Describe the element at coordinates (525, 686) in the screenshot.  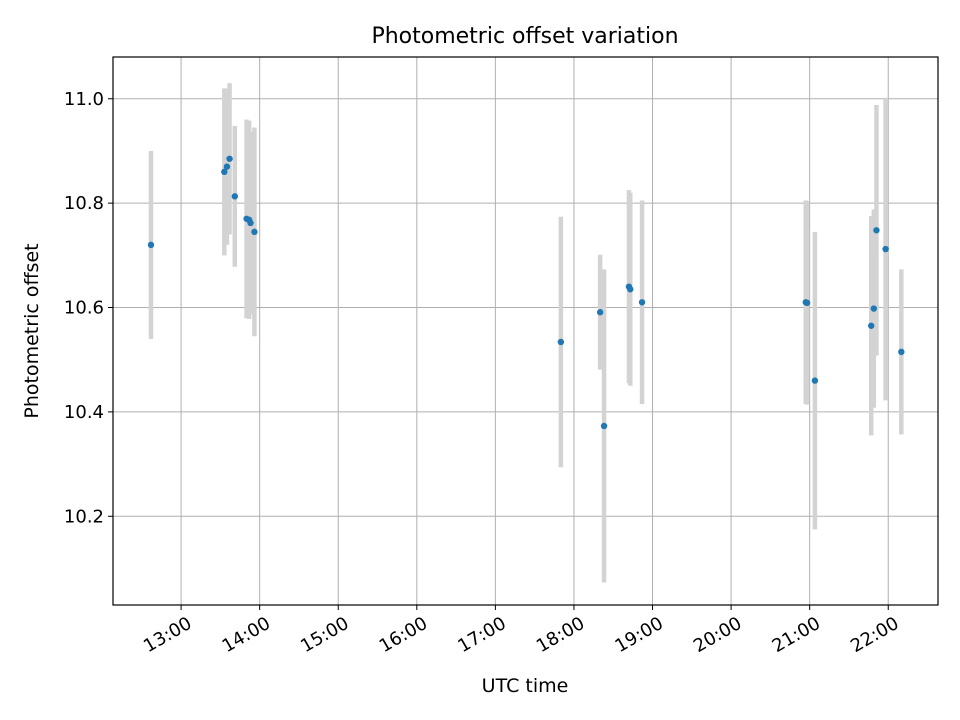
I see `x-axis-label: UTC time` at that location.